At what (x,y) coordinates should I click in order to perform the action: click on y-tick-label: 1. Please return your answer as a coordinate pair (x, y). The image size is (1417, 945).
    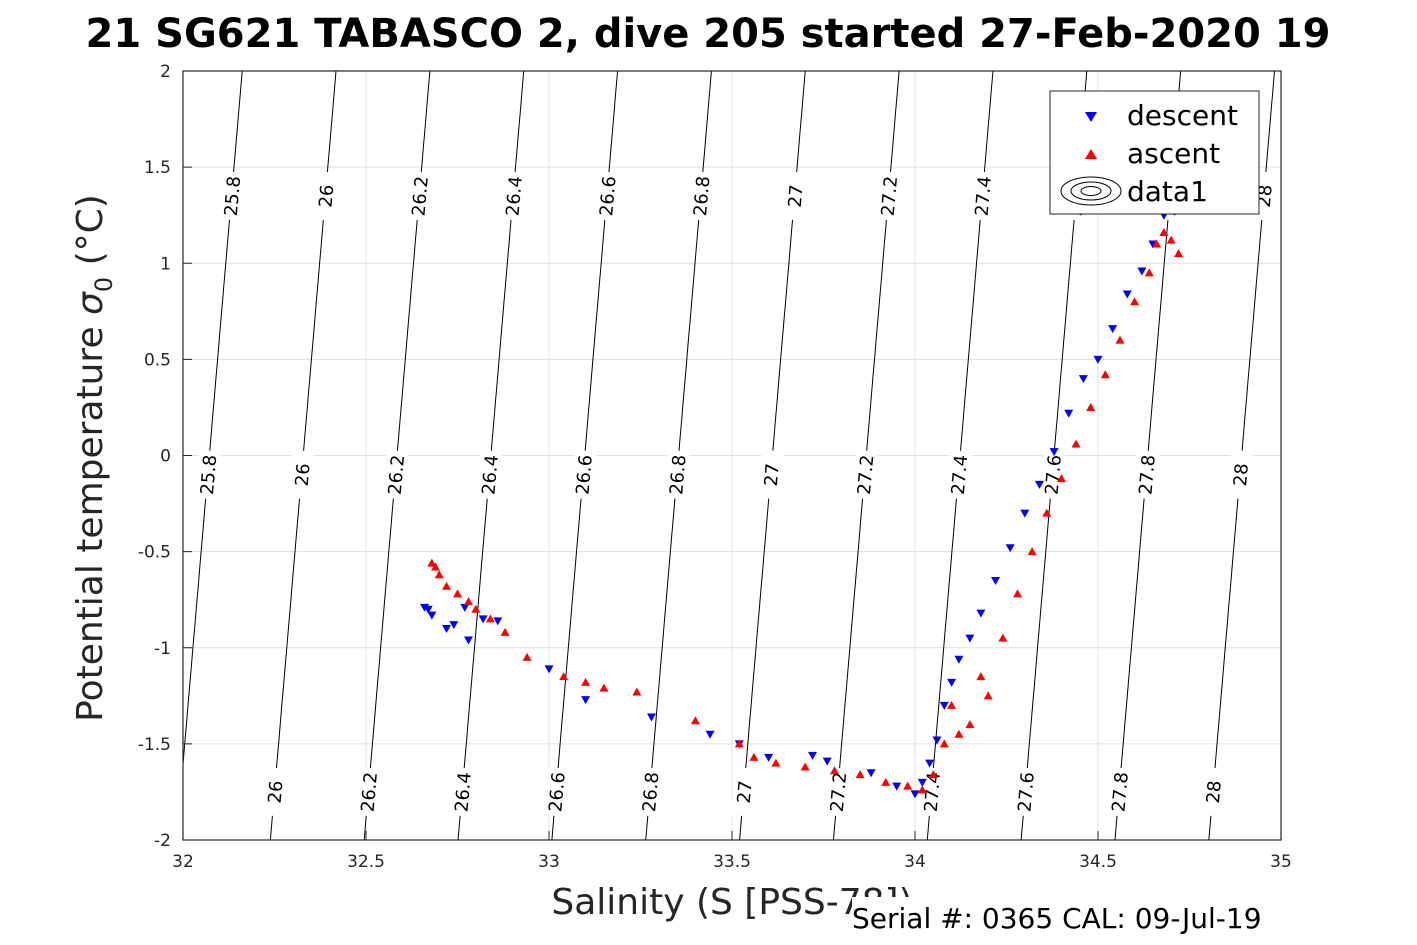
    Looking at the image, I should click on (165, 264).